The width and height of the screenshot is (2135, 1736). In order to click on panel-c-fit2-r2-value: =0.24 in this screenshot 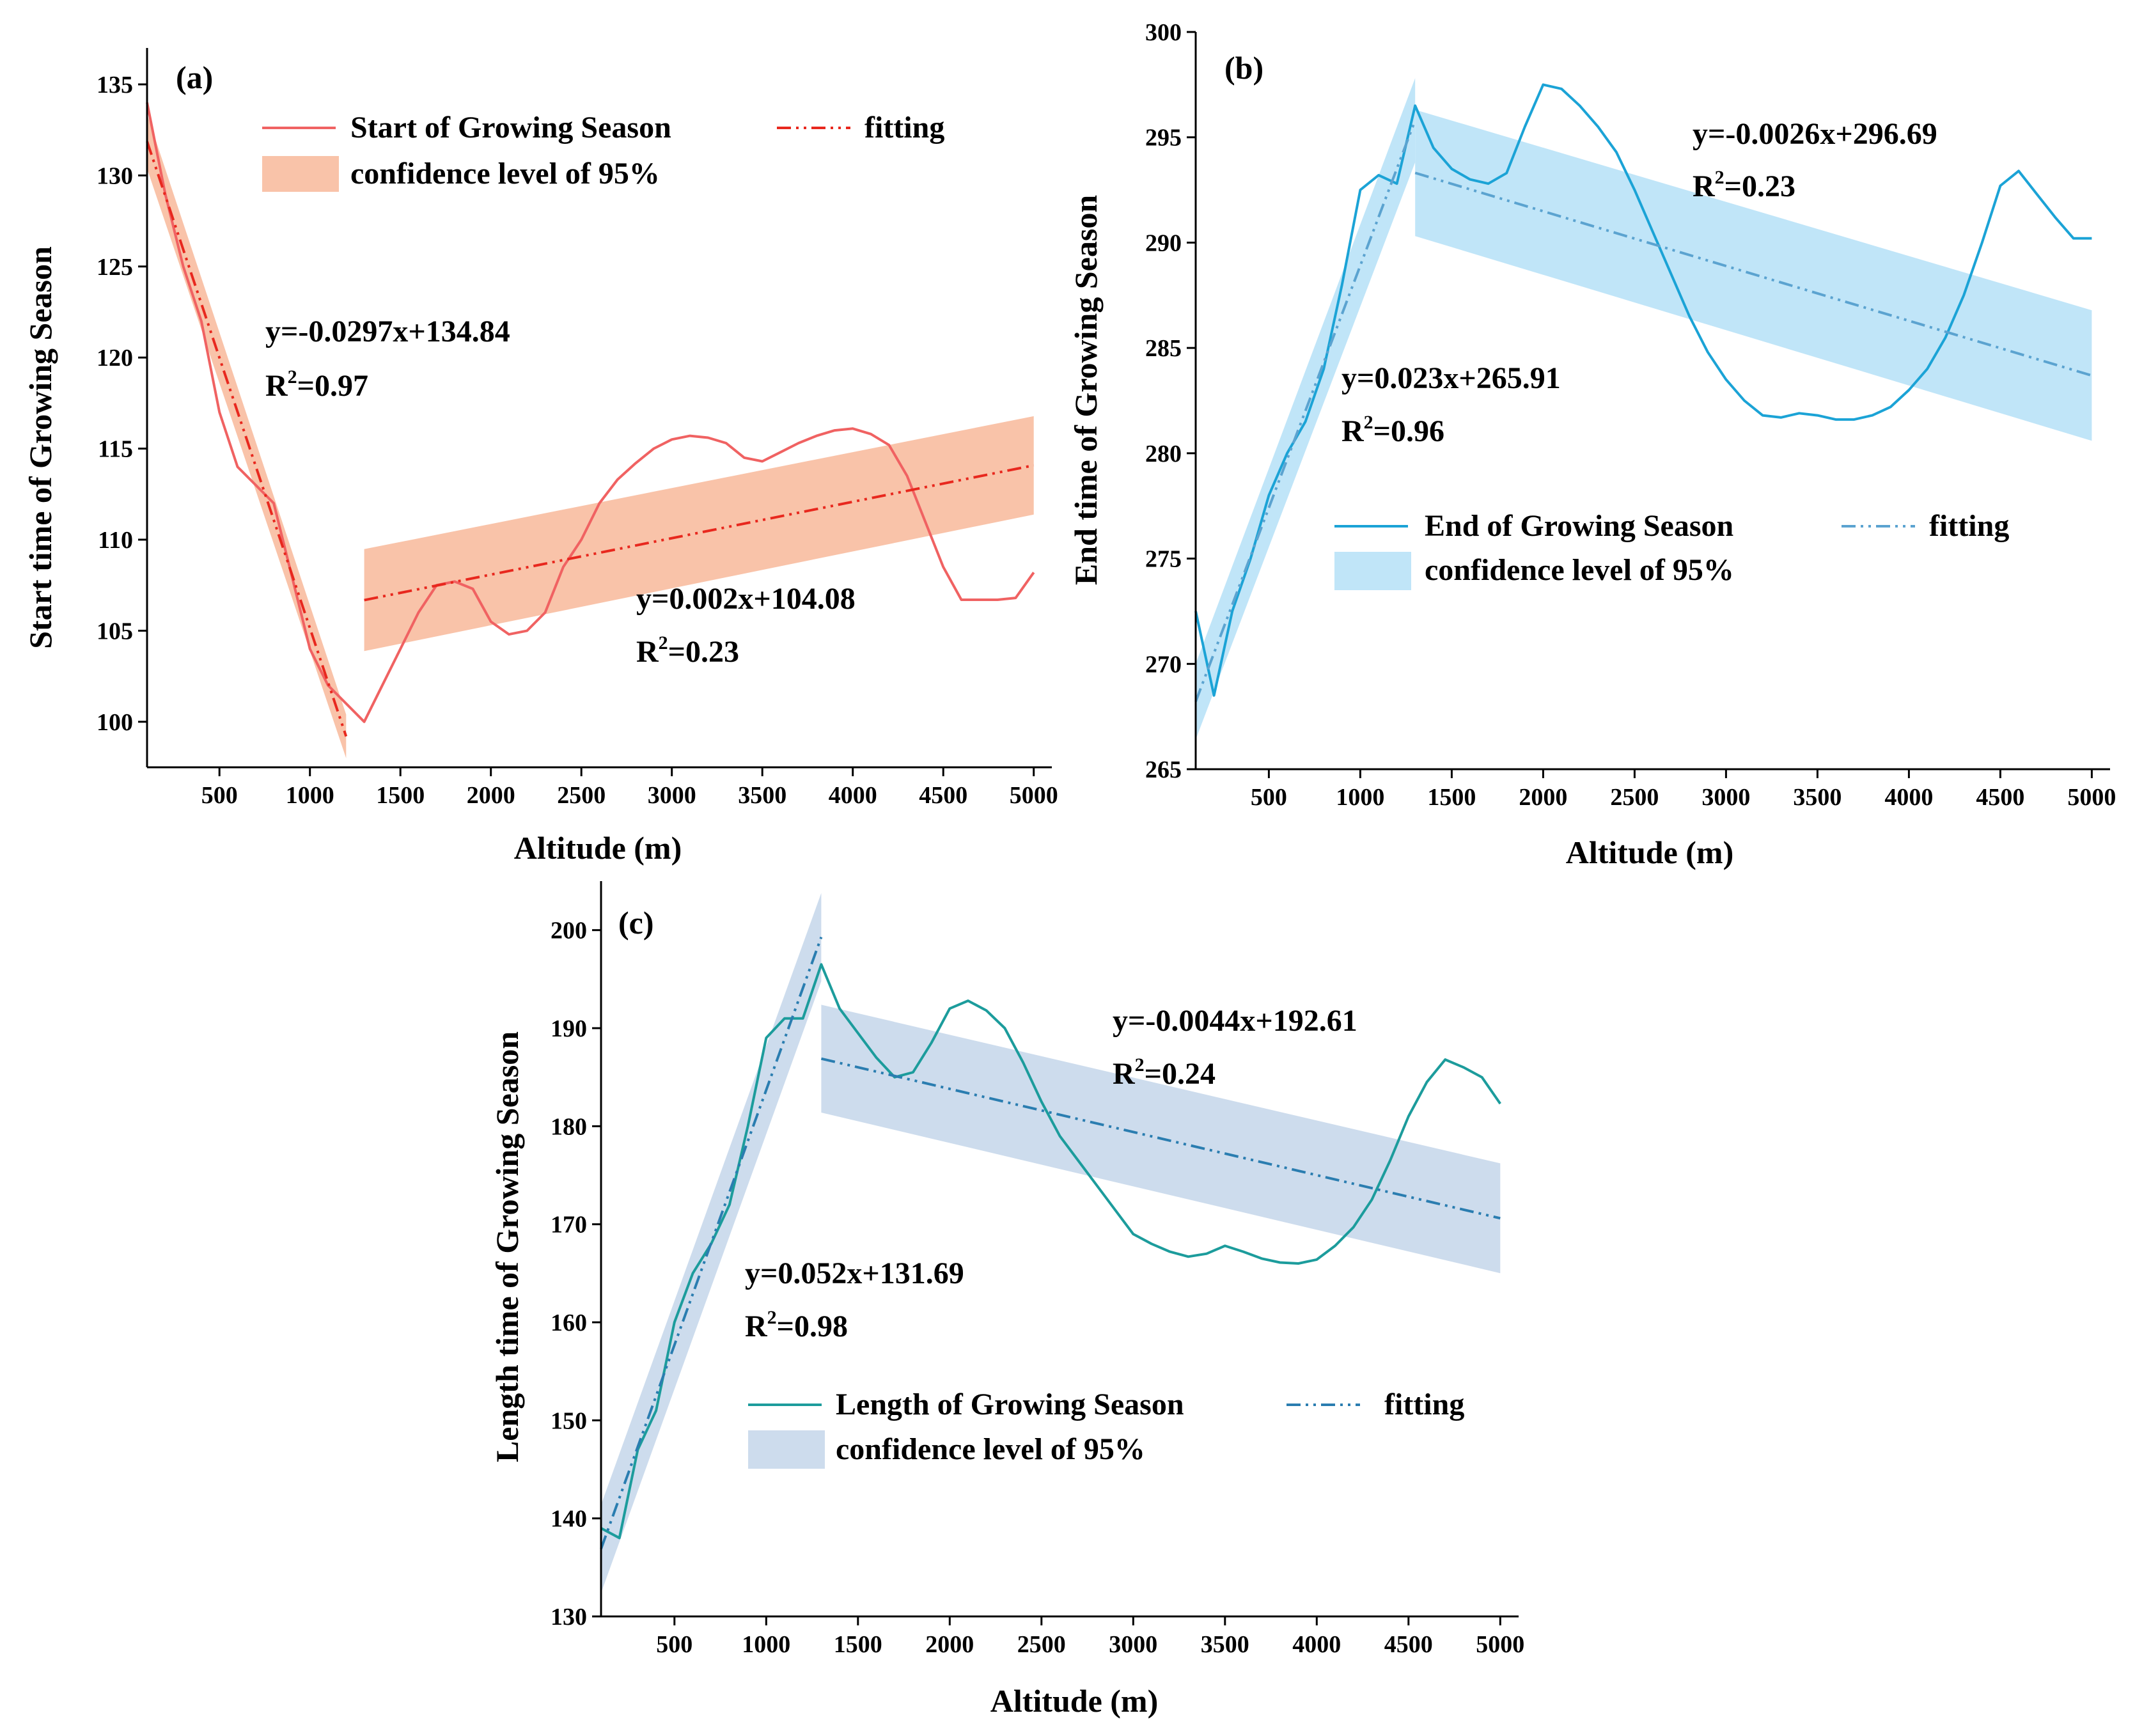, I will do `click(1181, 1074)`.